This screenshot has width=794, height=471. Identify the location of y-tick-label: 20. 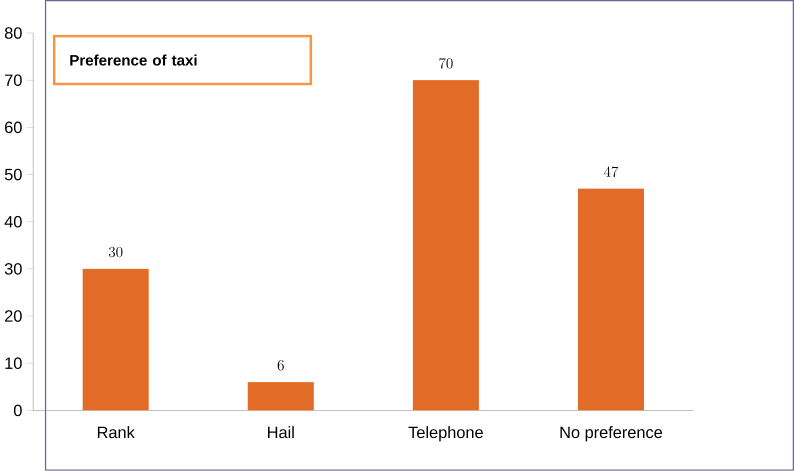
(13, 316).